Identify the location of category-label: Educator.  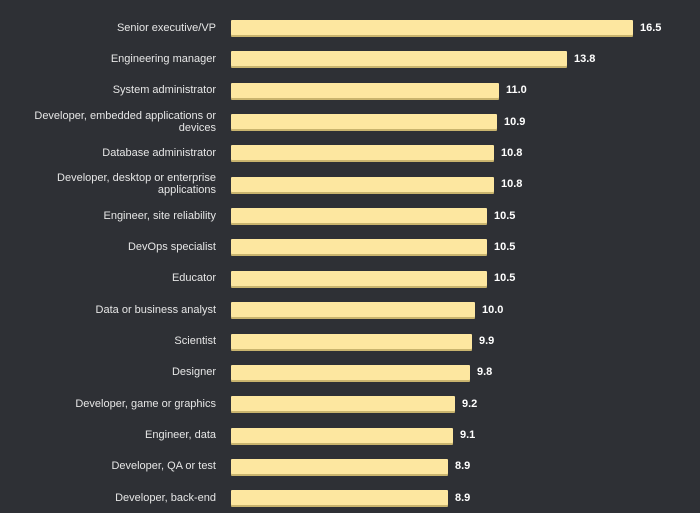
(193, 278).